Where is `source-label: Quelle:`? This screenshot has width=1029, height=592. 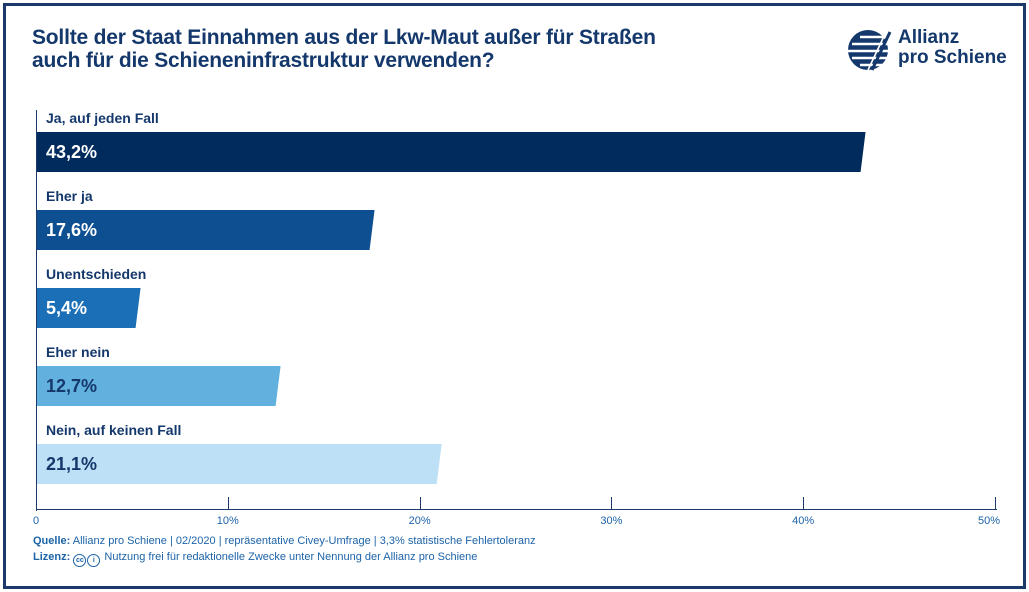
source-label: Quelle: is located at coordinates (52, 541).